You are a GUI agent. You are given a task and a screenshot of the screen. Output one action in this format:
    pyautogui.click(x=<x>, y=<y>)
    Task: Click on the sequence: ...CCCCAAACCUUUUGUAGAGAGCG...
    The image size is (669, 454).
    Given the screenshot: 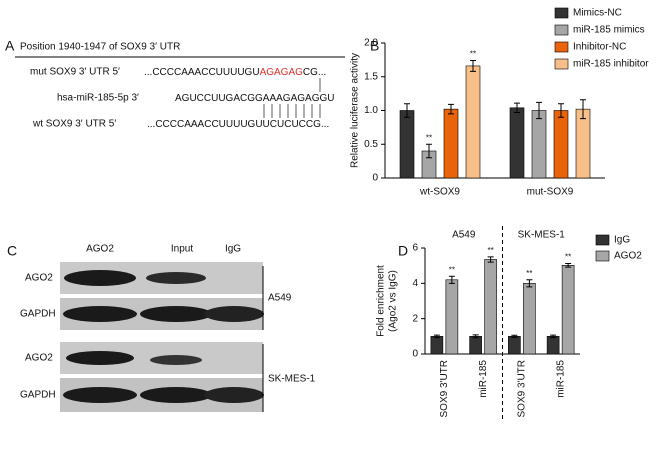 What is the action you would take?
    pyautogui.click(x=235, y=72)
    